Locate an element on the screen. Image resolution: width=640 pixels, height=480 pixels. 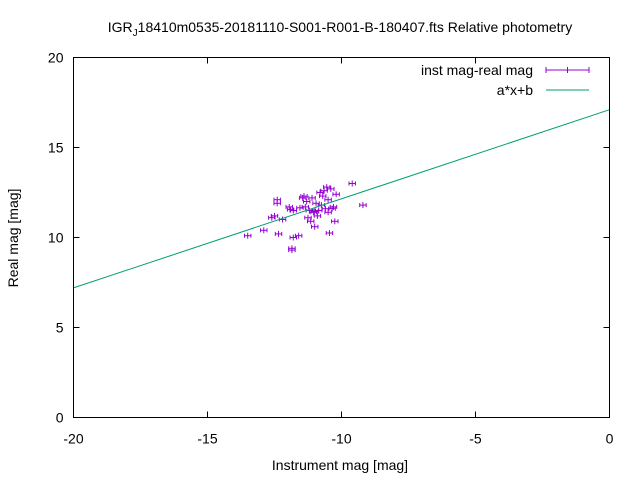
x-axis-label: Instrument mag [mag] is located at coordinates (340, 465).